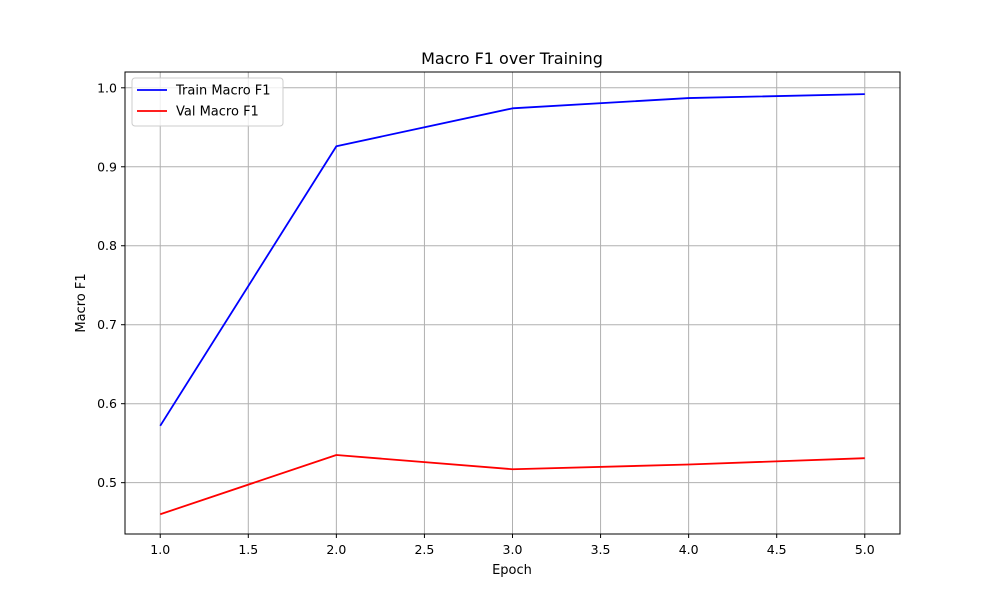 The width and height of the screenshot is (1000, 600). Describe the element at coordinates (865, 549) in the screenshot. I see `x-tick-label: 5.0` at that location.